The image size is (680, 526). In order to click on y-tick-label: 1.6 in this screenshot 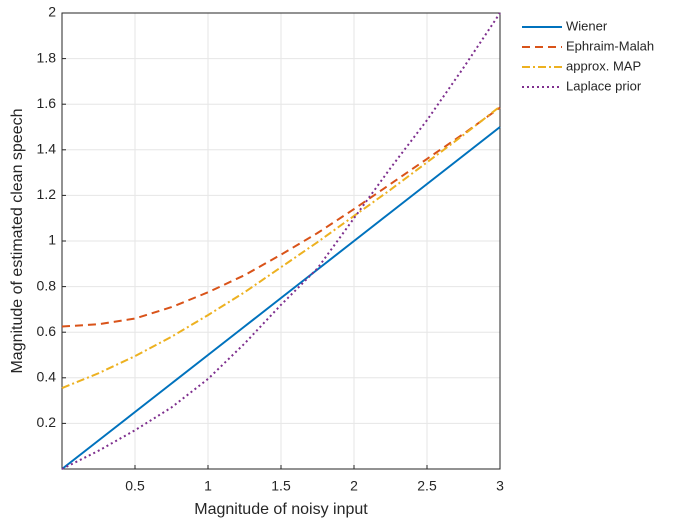, I will do `click(47, 103)`.